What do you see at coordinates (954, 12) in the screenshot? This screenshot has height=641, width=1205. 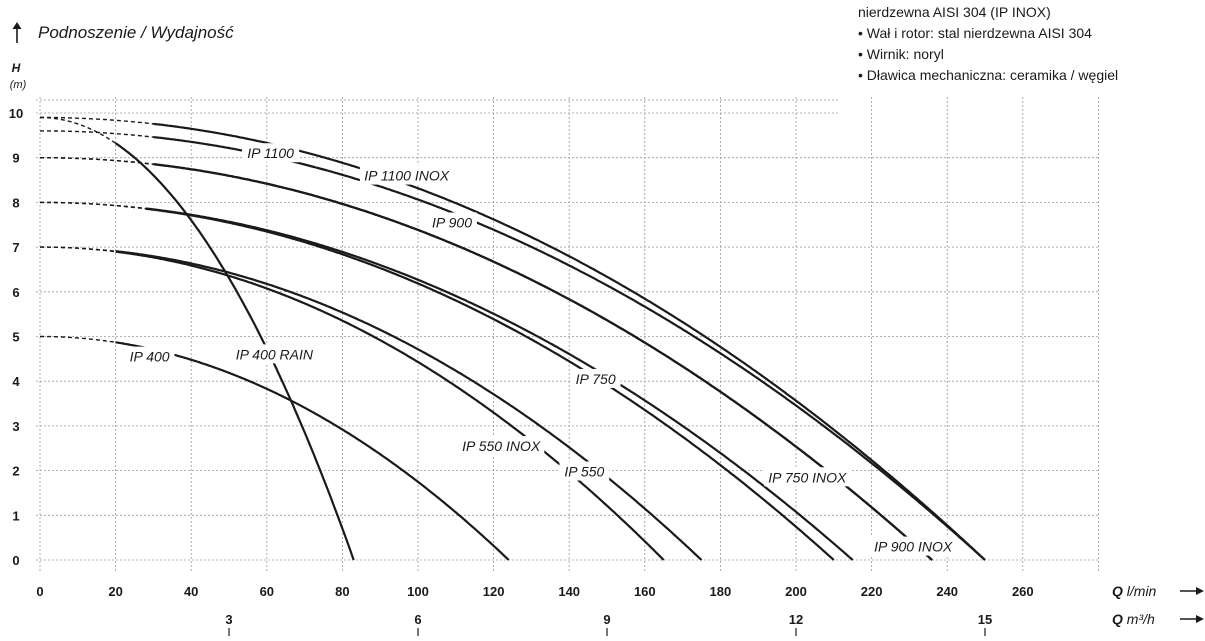 I see `note-line: nierdzewna AISI 304 (IP INOX)` at bounding box center [954, 12].